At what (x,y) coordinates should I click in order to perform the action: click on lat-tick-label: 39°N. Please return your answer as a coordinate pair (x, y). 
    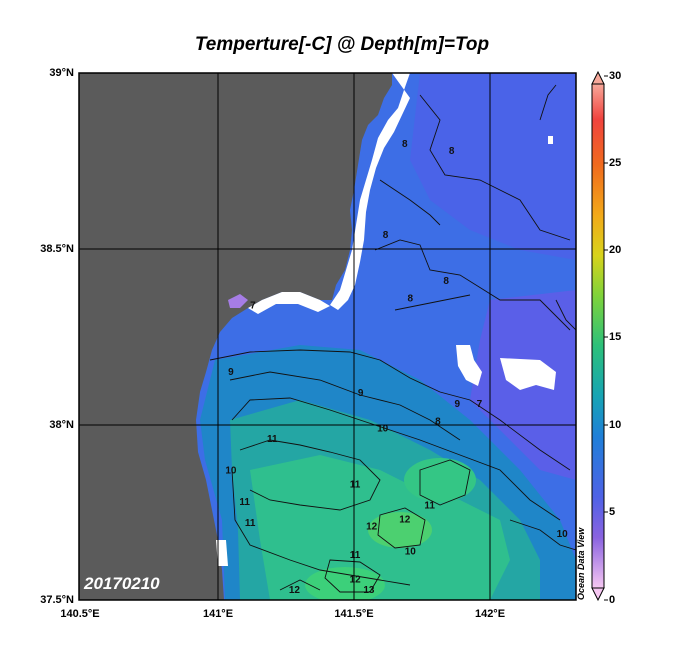
    Looking at the image, I should click on (61, 73).